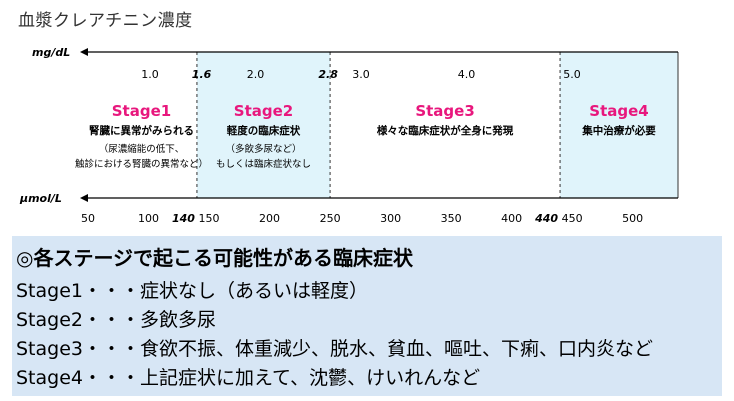 Image resolution: width=734 pixels, height=401 pixels. What do you see at coordinates (264, 149) in the screenshot?
I see `stage-2-note: （多飲多尿など）` at bounding box center [264, 149].